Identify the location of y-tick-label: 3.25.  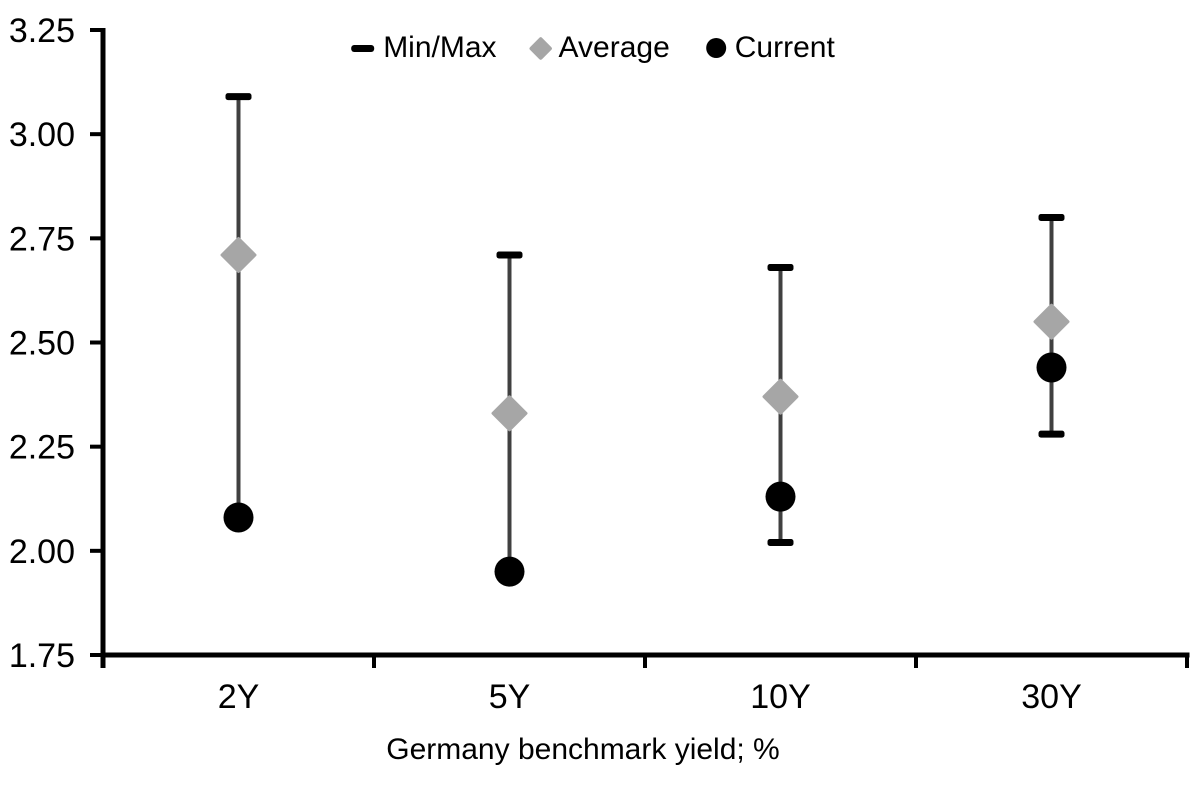
(42, 31).